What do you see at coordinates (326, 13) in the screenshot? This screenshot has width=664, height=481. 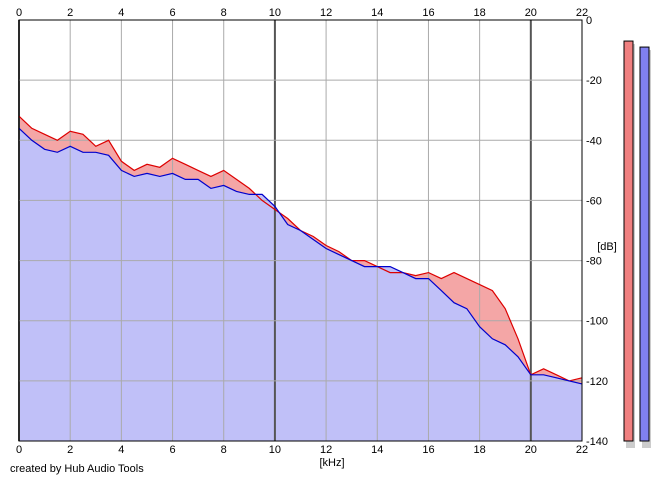 I see `x-tick-label-top: 12` at bounding box center [326, 13].